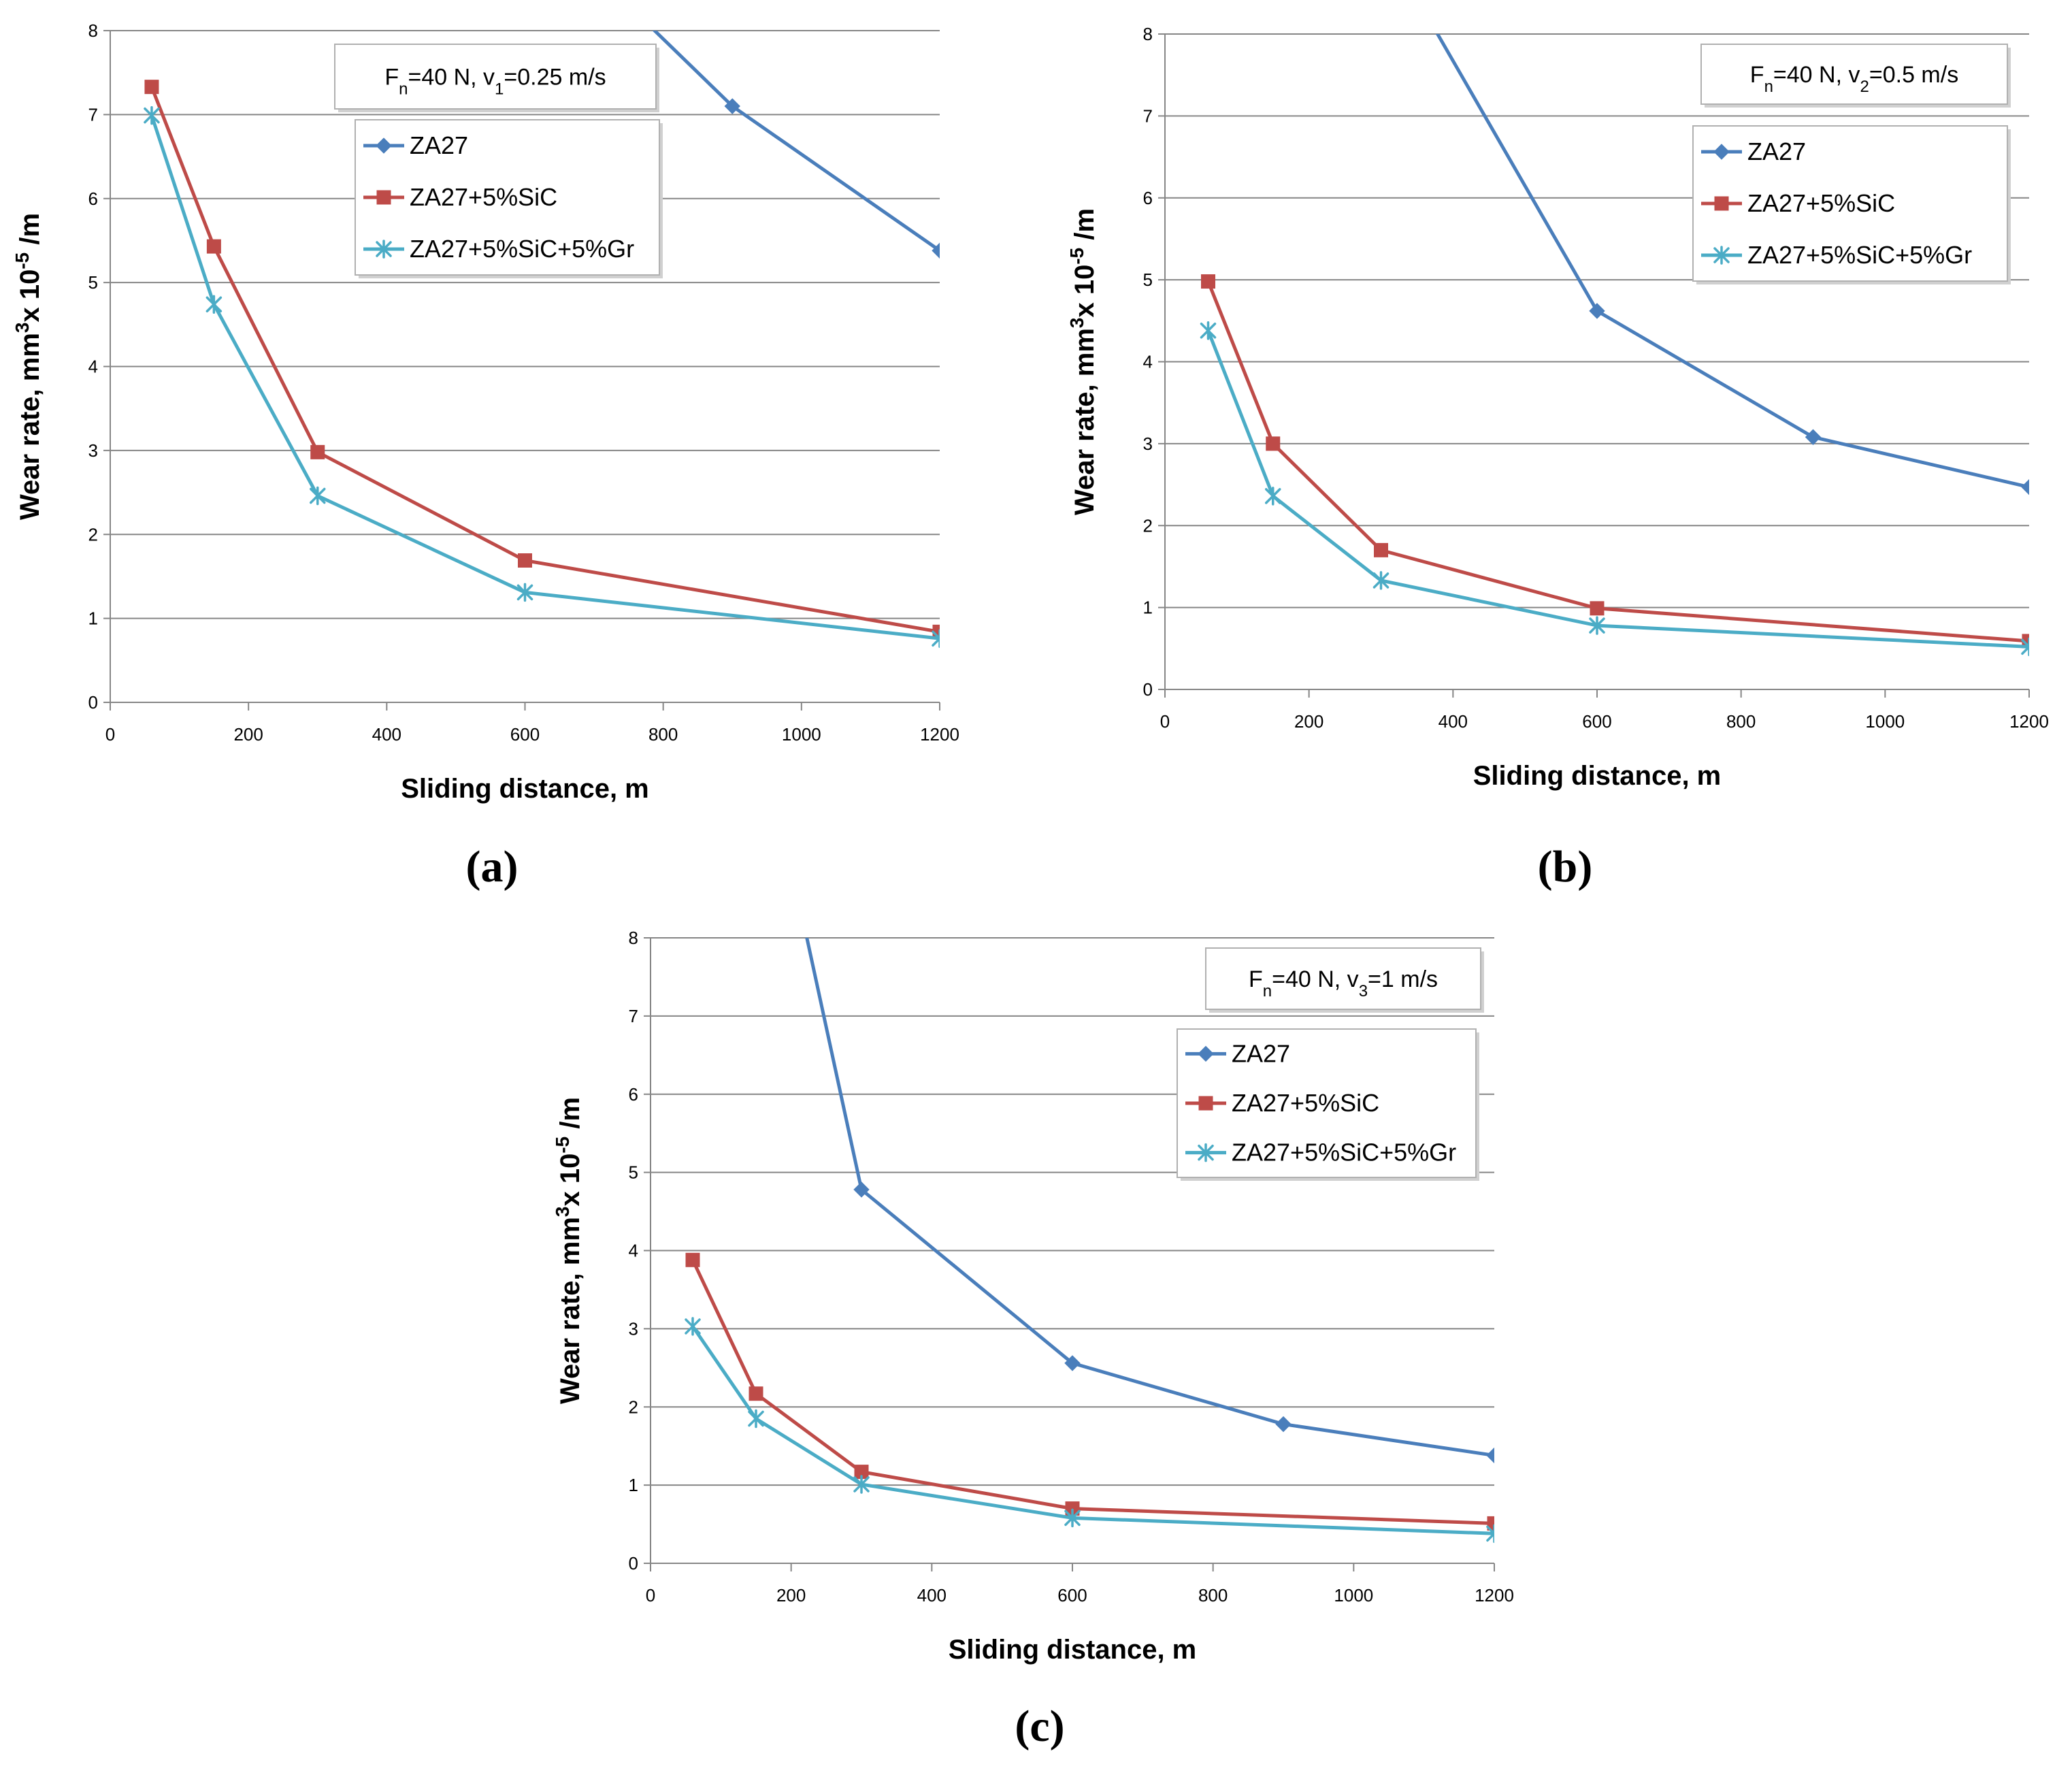 This screenshot has height=1777, width=2072. I want to click on text-fragment: F, so click(1256, 979).